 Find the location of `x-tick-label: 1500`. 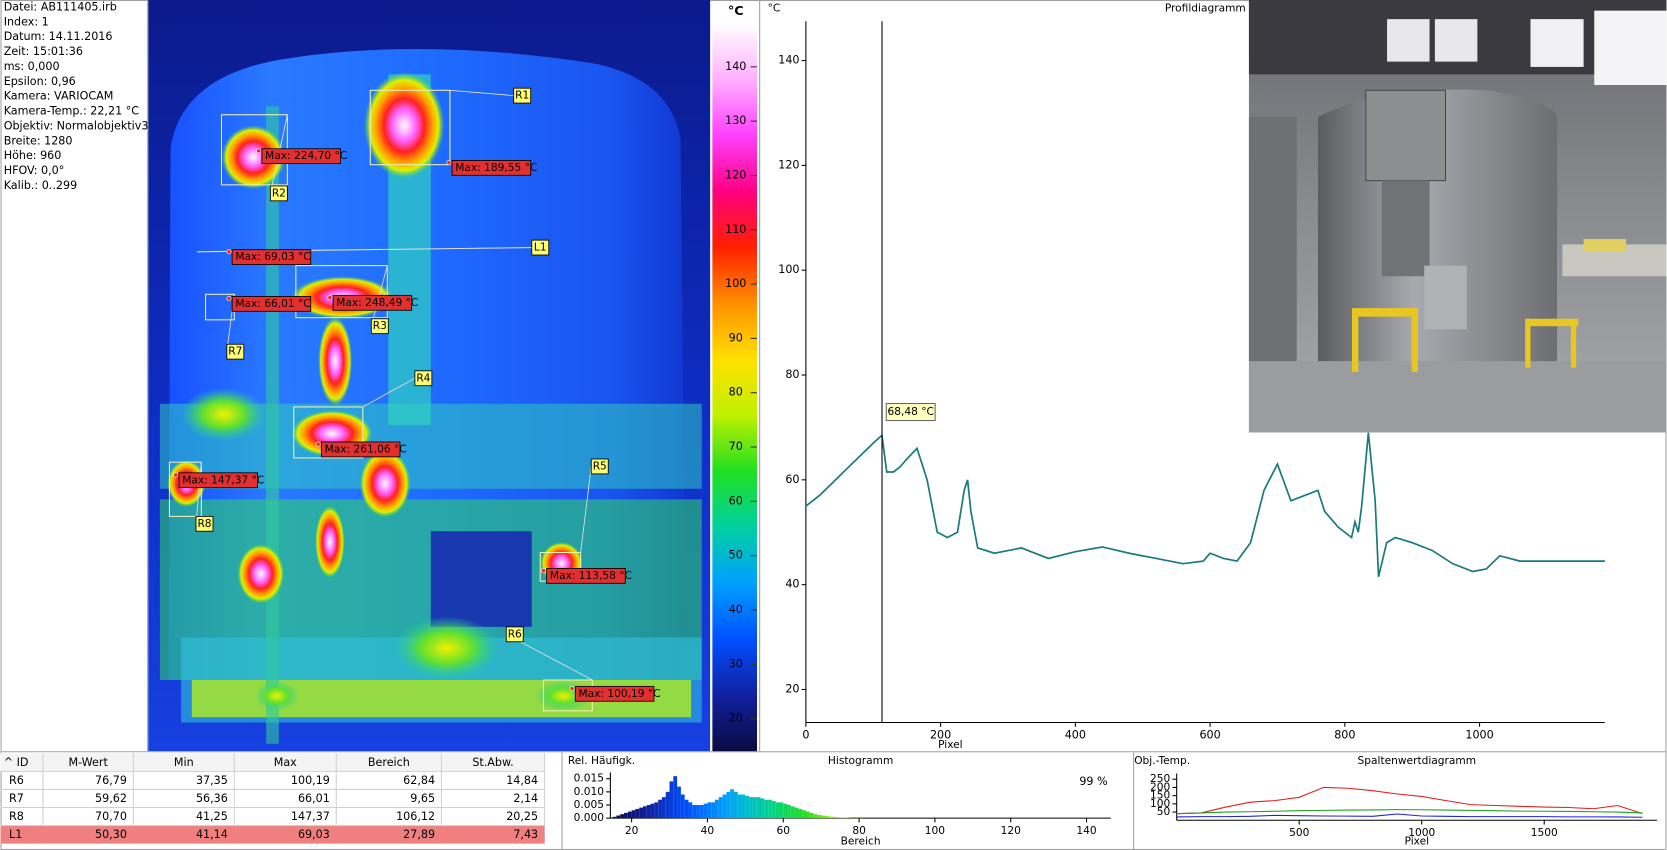

x-tick-label: 1500 is located at coordinates (1544, 832).